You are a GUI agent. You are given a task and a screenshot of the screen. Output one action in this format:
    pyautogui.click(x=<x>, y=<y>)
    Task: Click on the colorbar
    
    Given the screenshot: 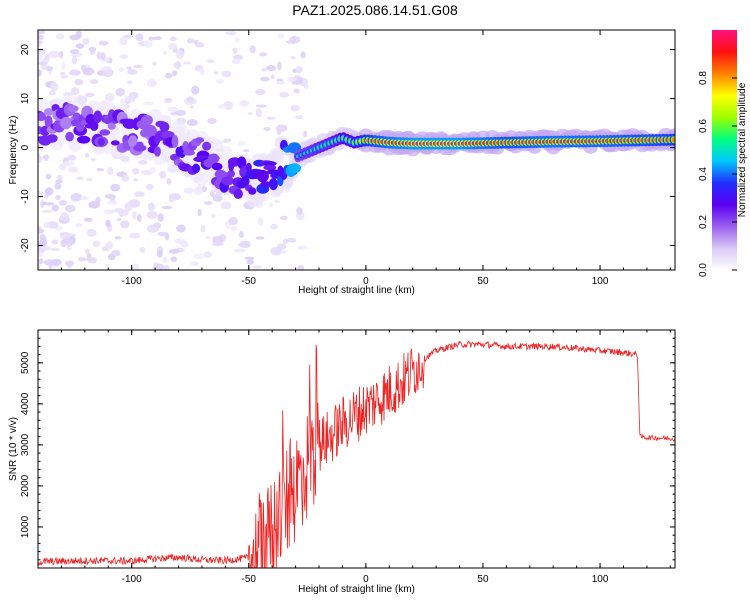 What is the action you would take?
    pyautogui.click(x=724, y=150)
    